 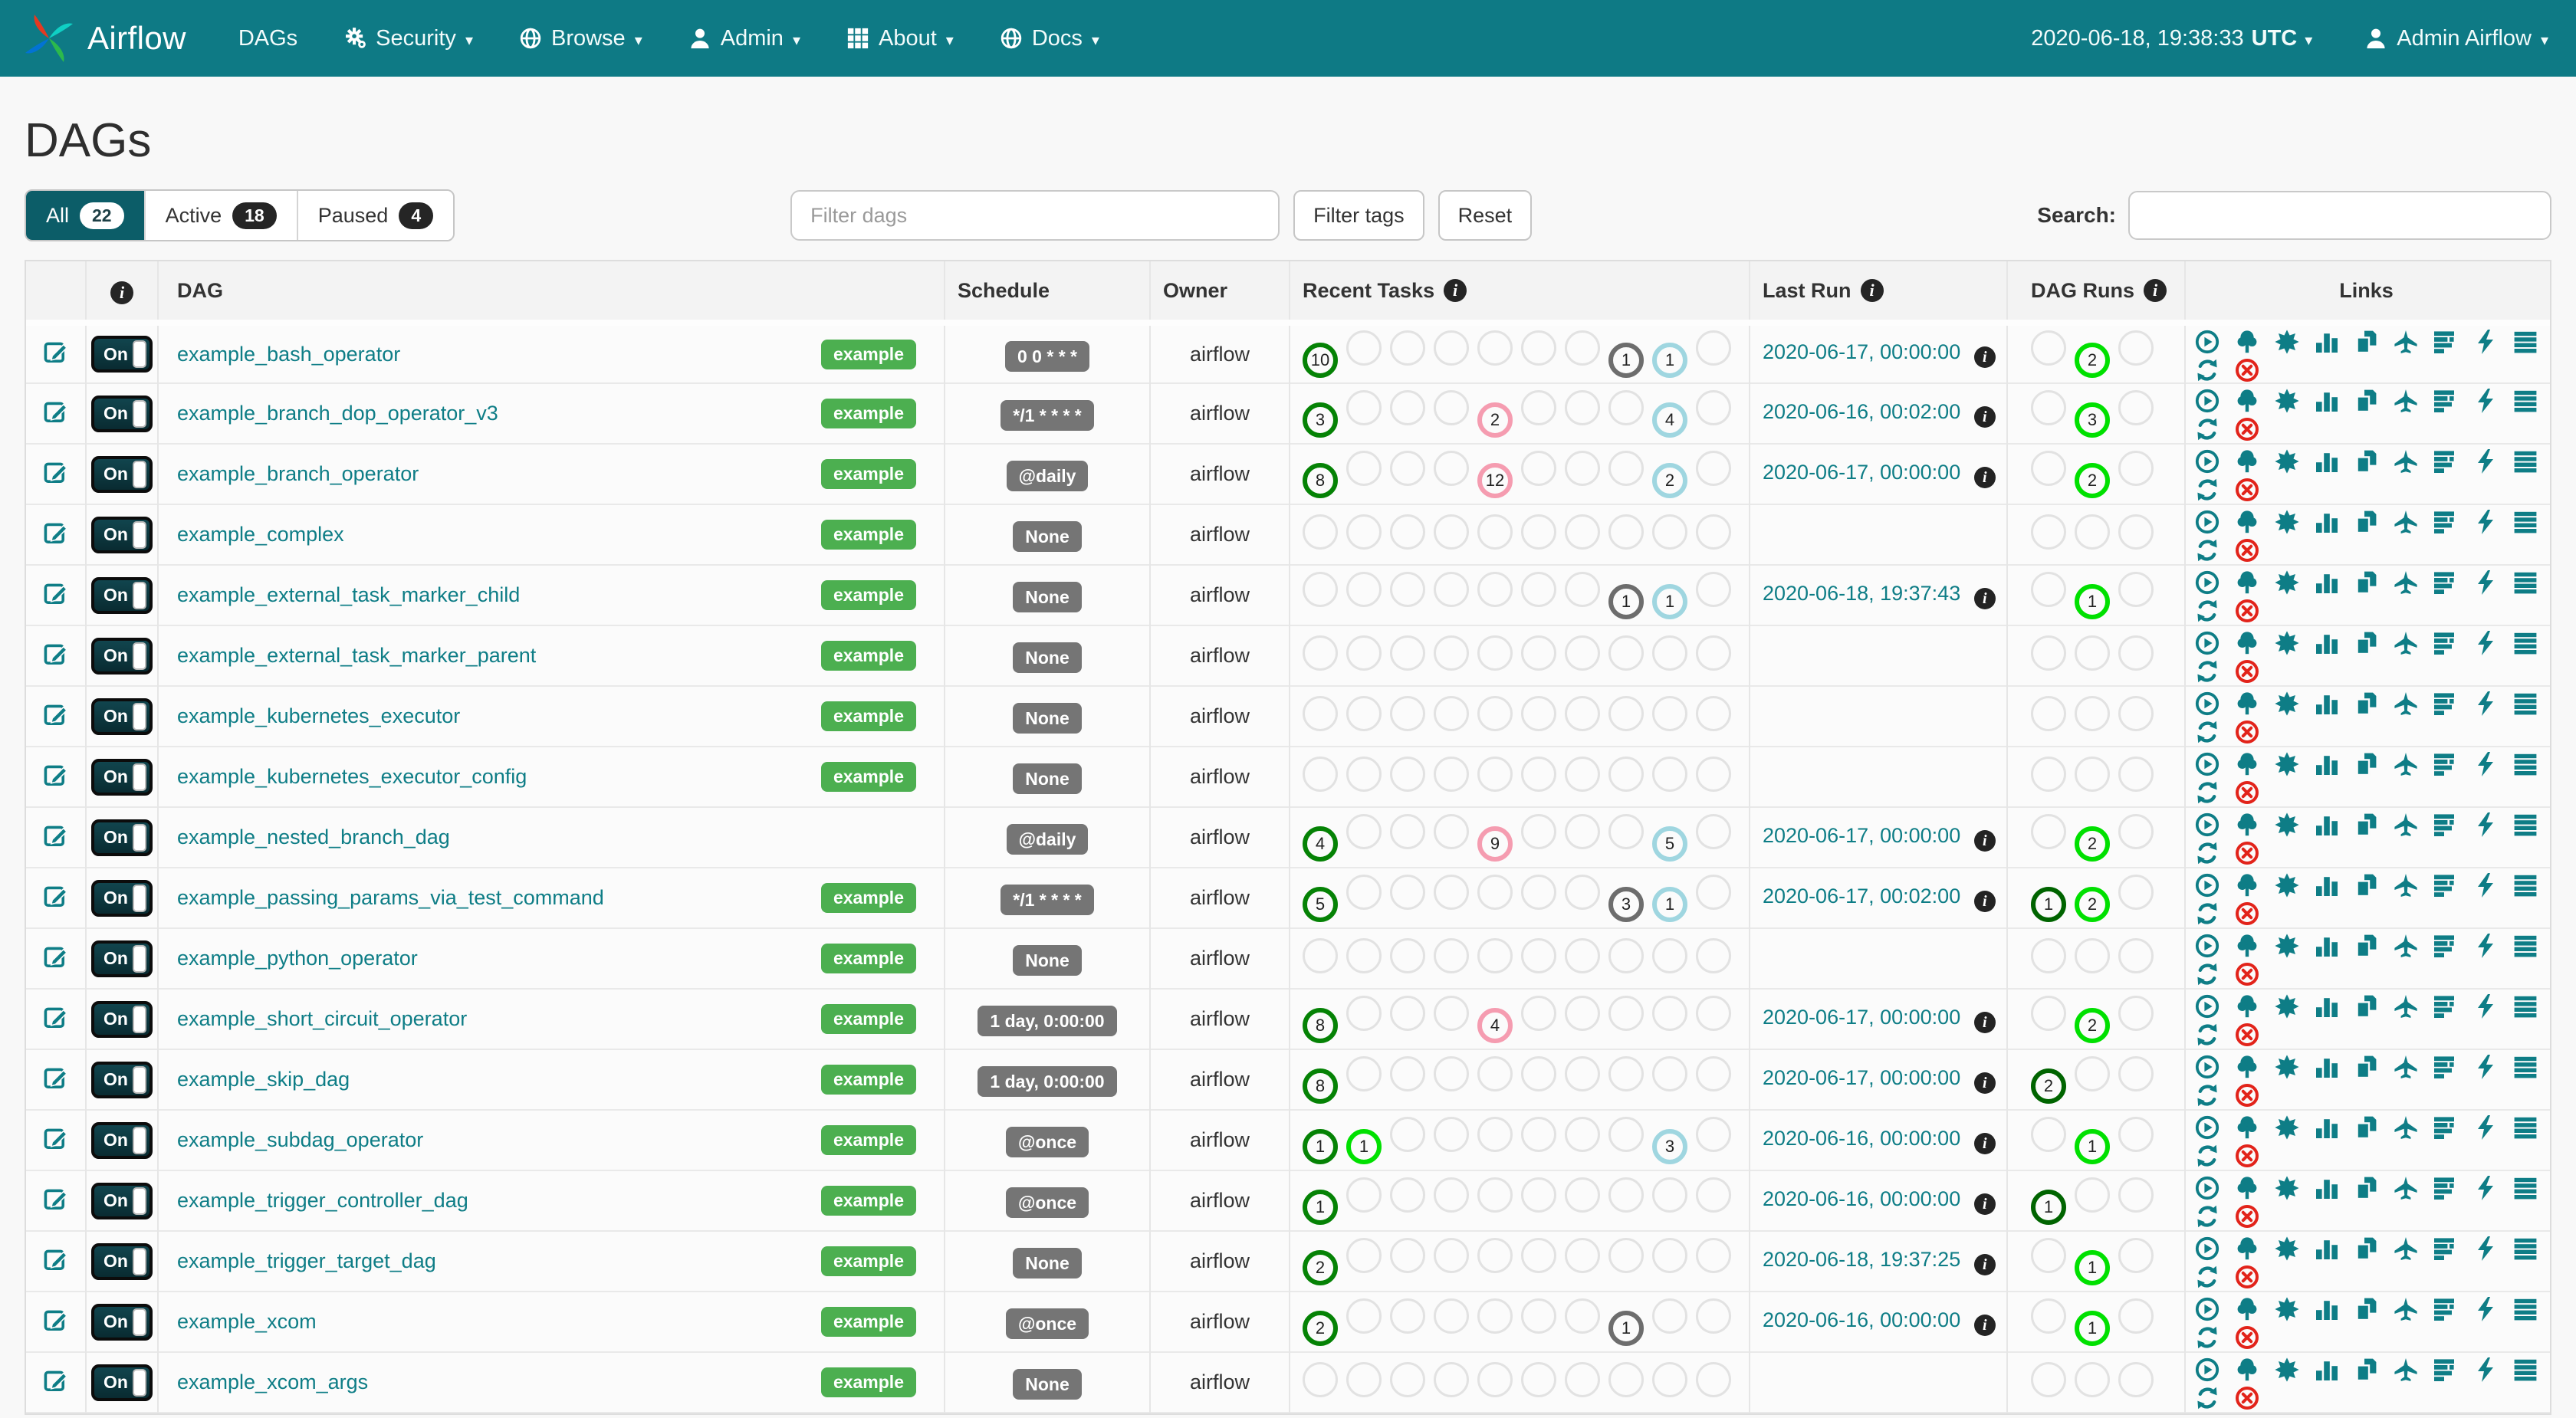 What do you see at coordinates (2048, 1086) in the screenshot?
I see `dag-run-circle-success: 2` at bounding box center [2048, 1086].